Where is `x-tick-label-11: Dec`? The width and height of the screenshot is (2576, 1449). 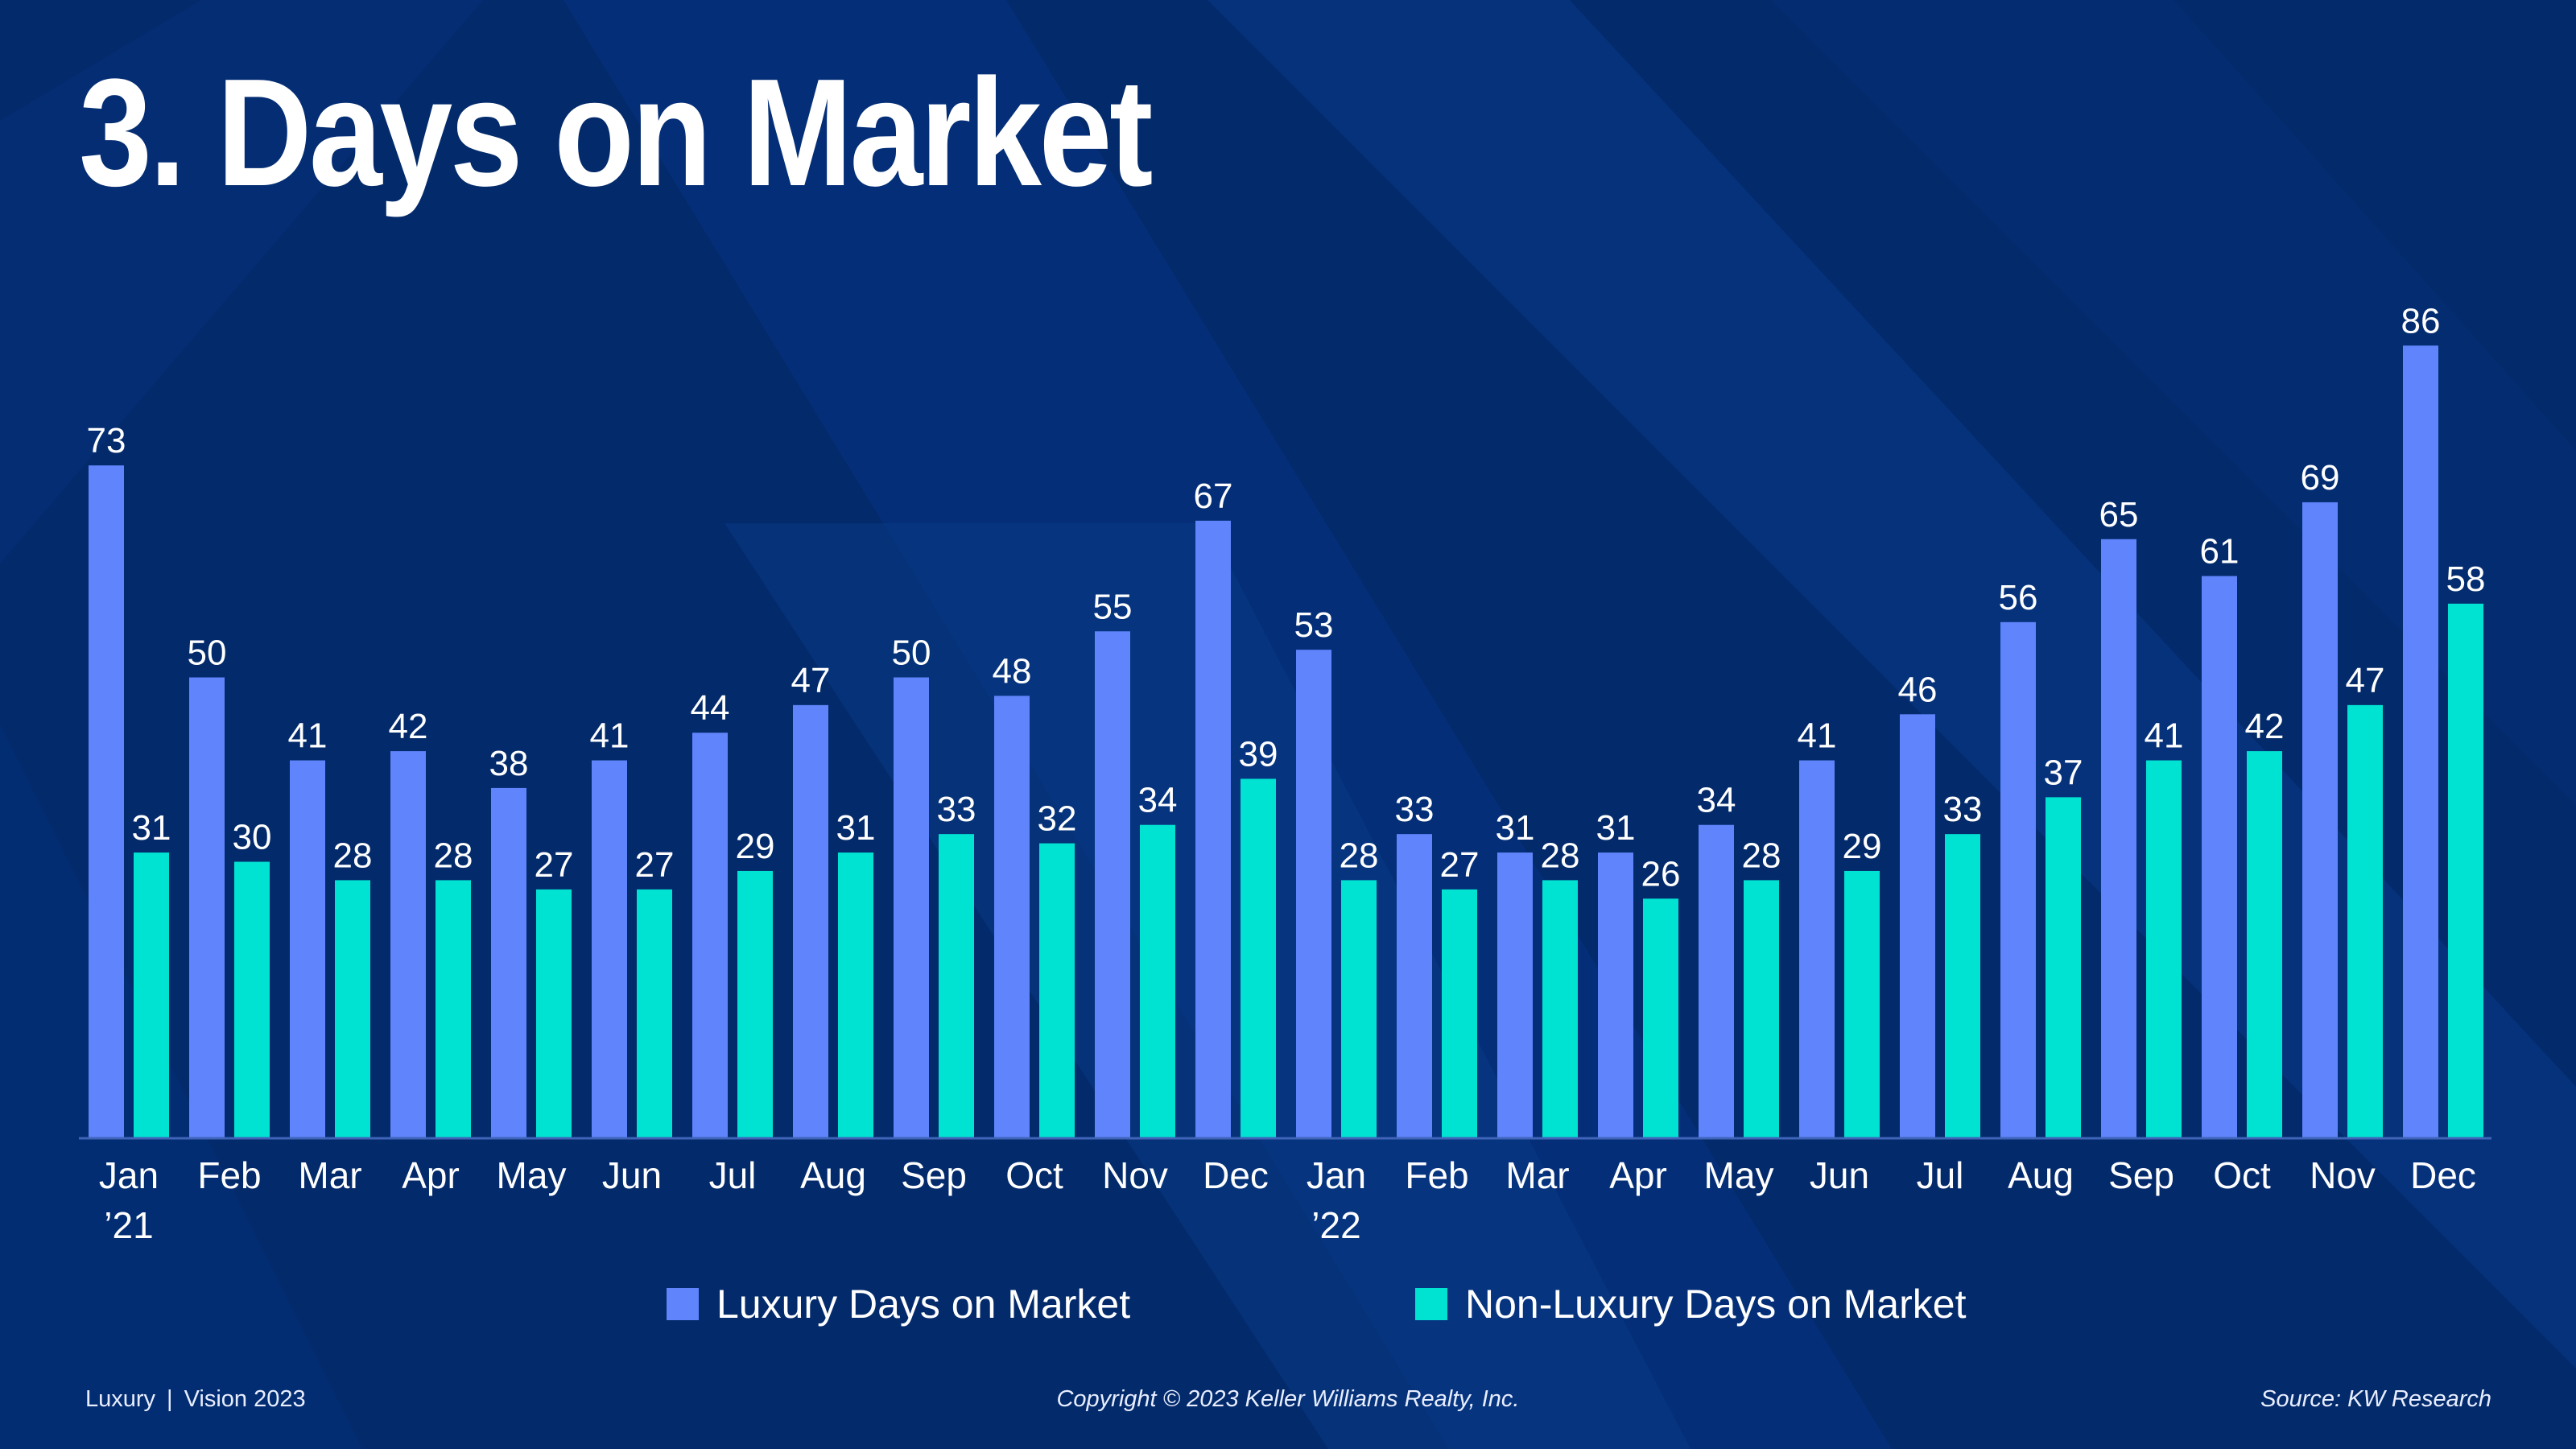
x-tick-label-11: Dec is located at coordinates (1236, 1175).